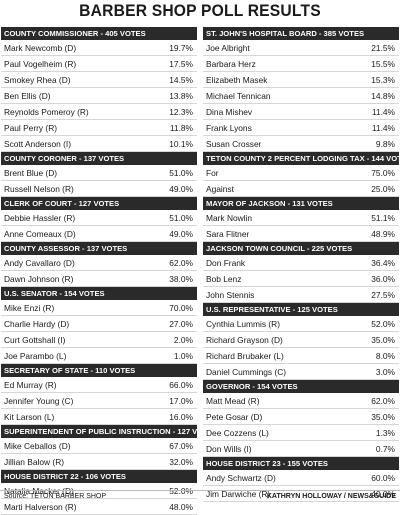 The width and height of the screenshot is (400, 515). Describe the element at coordinates (301, 356) in the screenshot. I see `result-row: Richard Brubaker (L) 8.0%` at that location.